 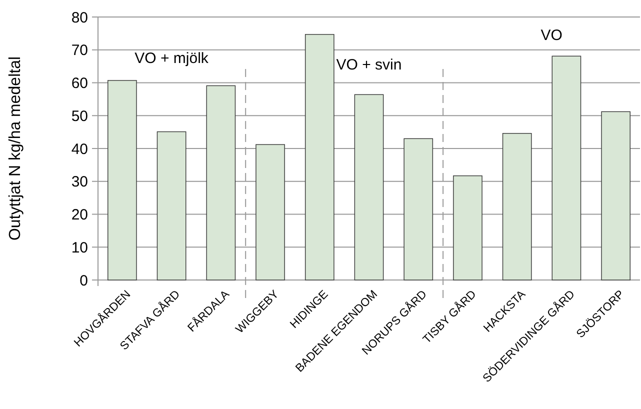 I want to click on y-tick-label: 50, so click(x=79, y=116).